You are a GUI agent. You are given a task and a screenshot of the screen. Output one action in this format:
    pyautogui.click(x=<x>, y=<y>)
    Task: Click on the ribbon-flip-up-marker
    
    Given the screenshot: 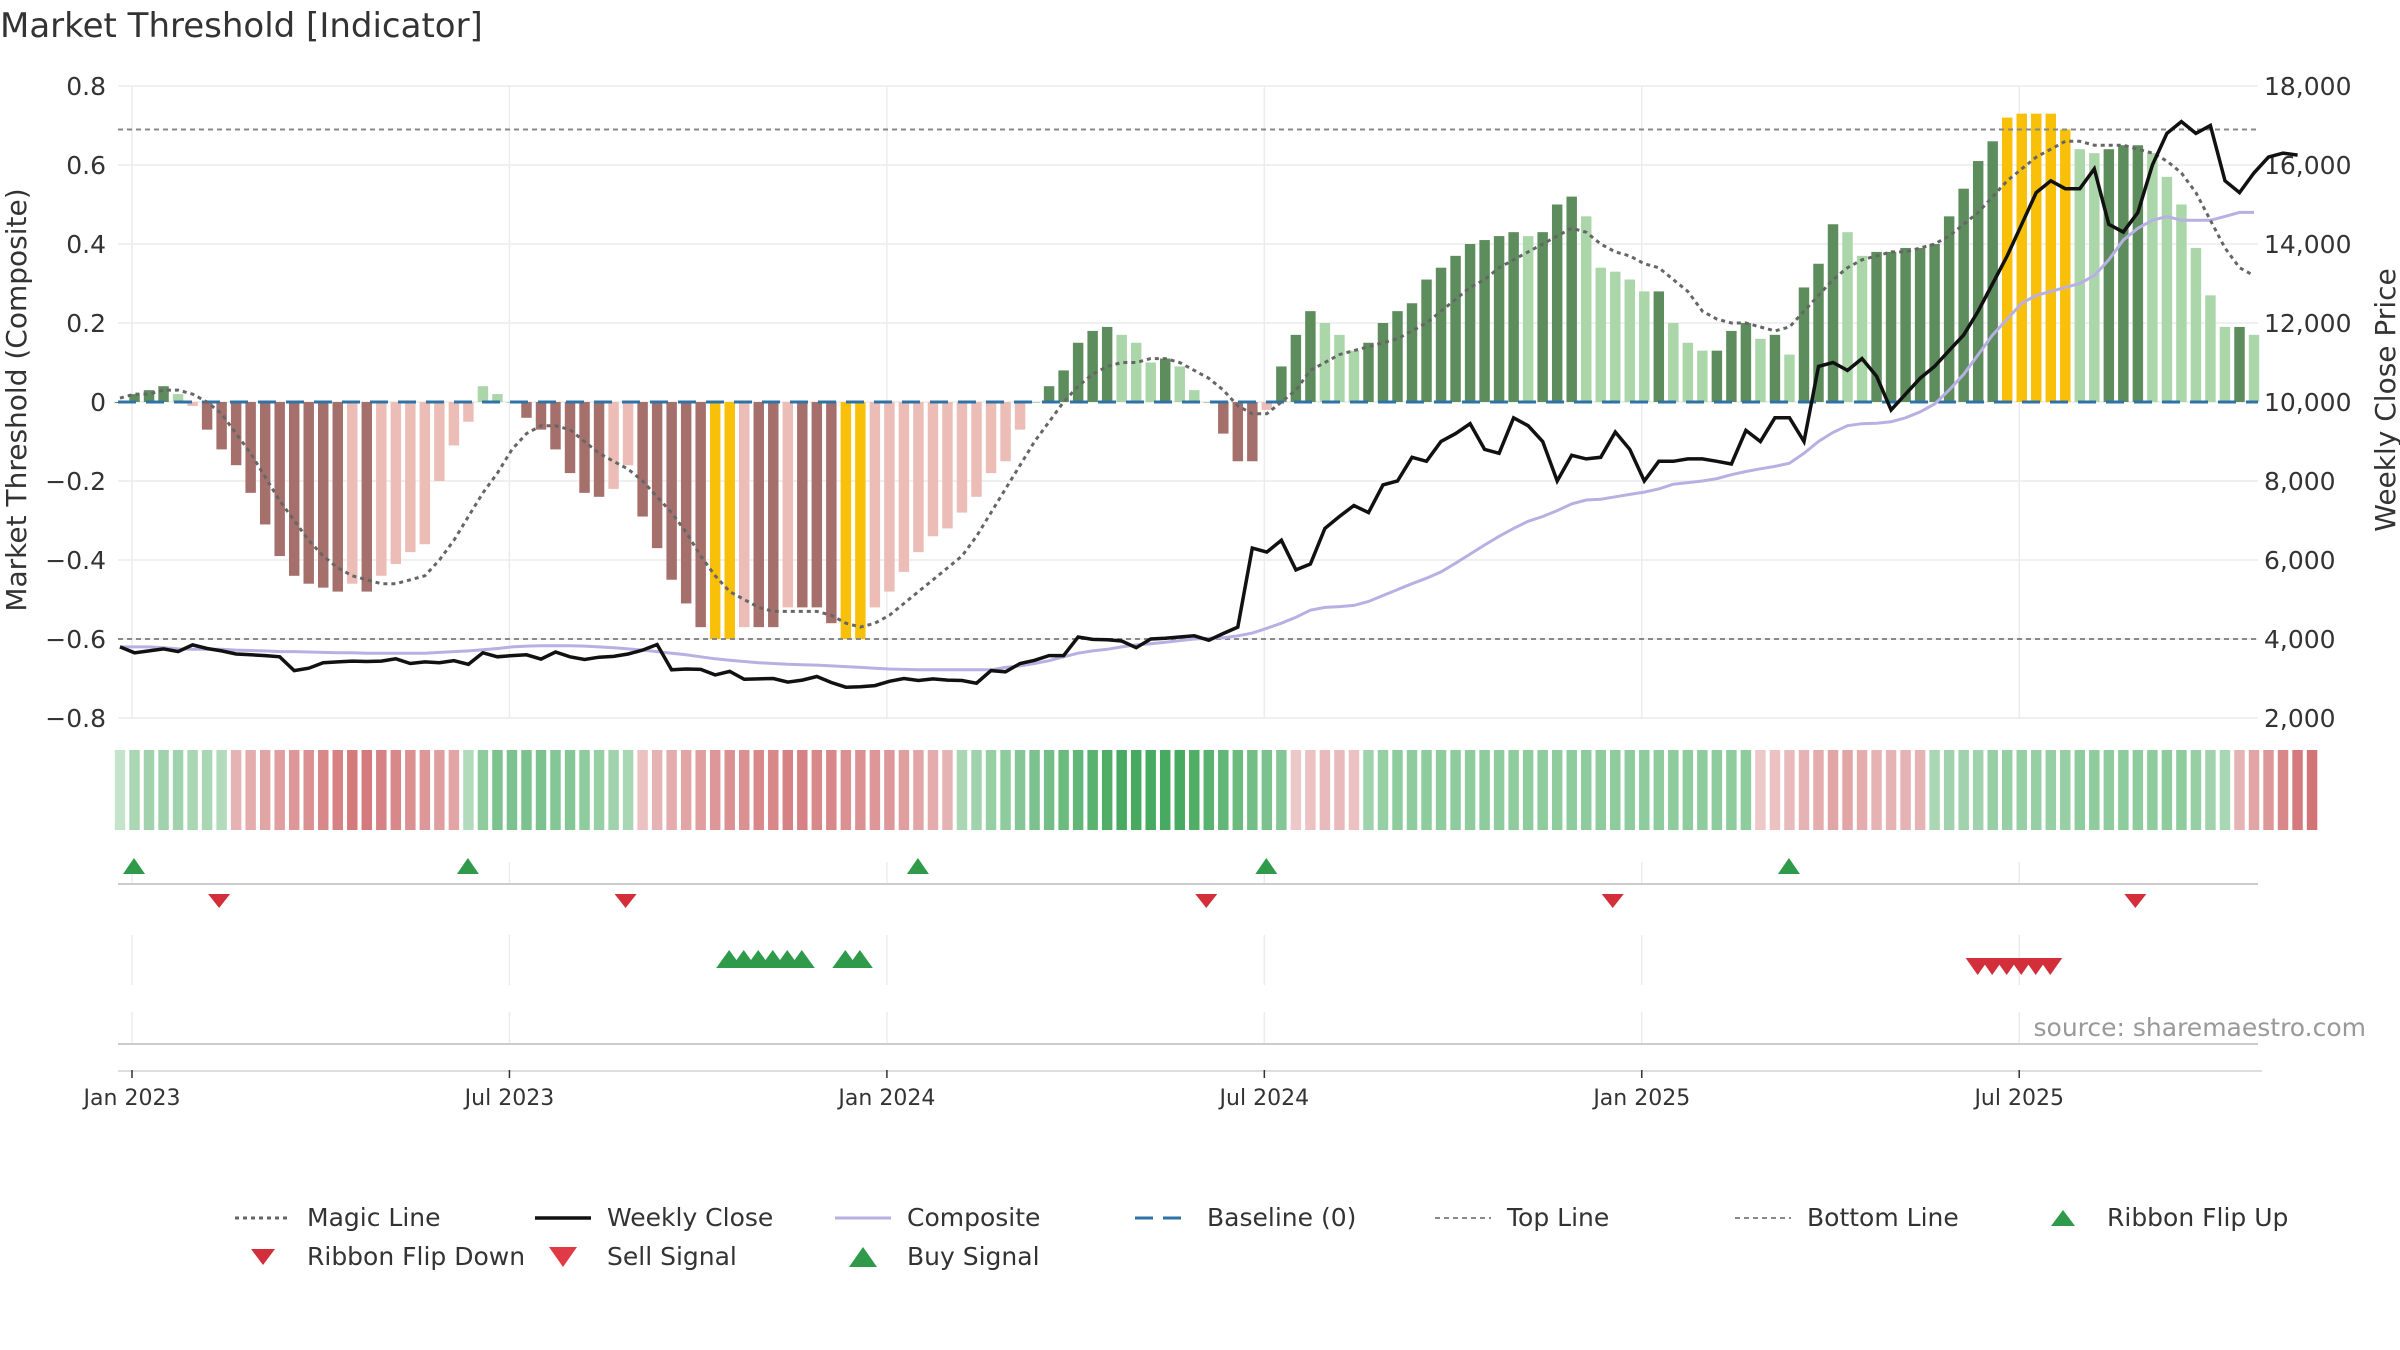 What is the action you would take?
    pyautogui.click(x=467, y=866)
    